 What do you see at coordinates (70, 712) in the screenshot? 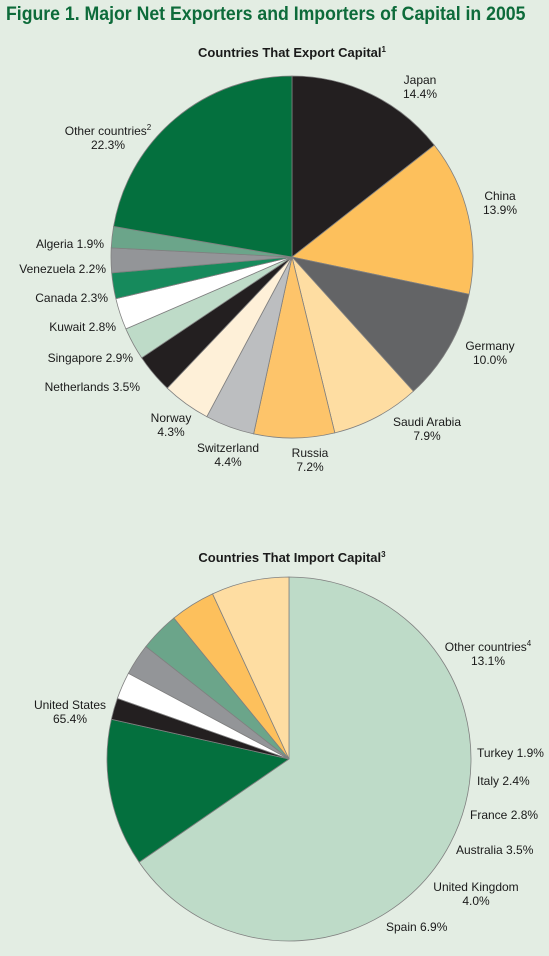
I see `import-label-united-states: United States 65.4%` at bounding box center [70, 712].